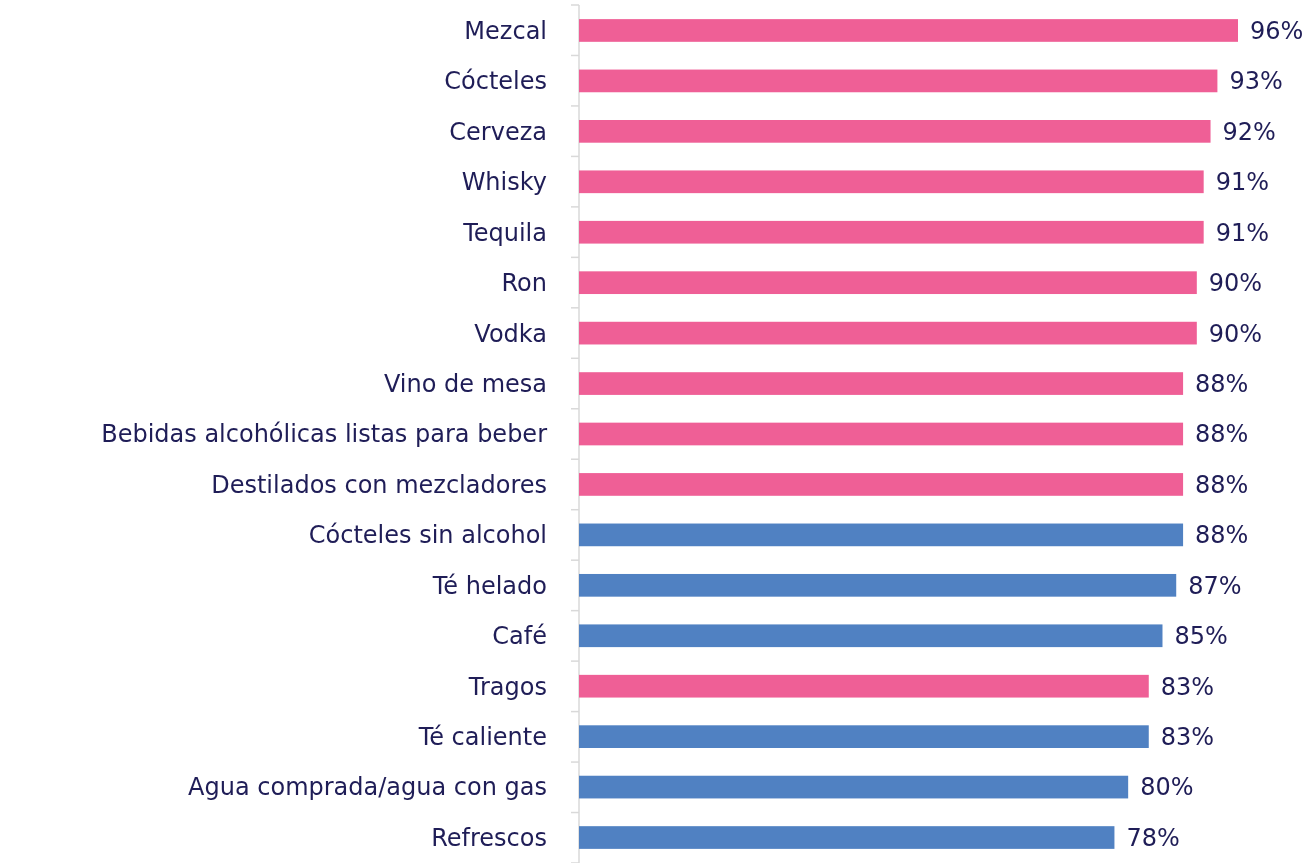  I want to click on data-label: 96%, so click(1277, 30).